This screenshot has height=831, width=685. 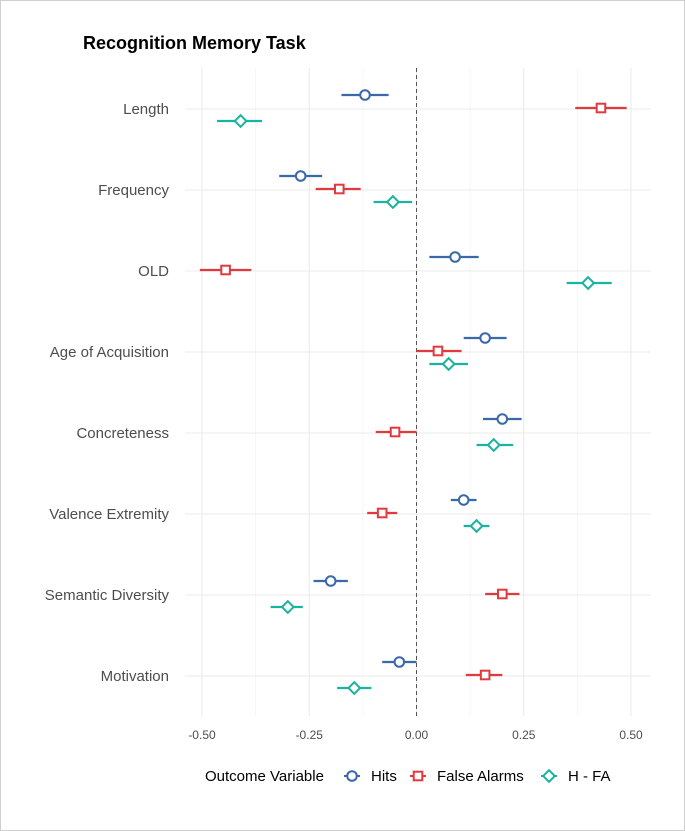 I want to click on legend-label: False Alarms, so click(x=480, y=776).